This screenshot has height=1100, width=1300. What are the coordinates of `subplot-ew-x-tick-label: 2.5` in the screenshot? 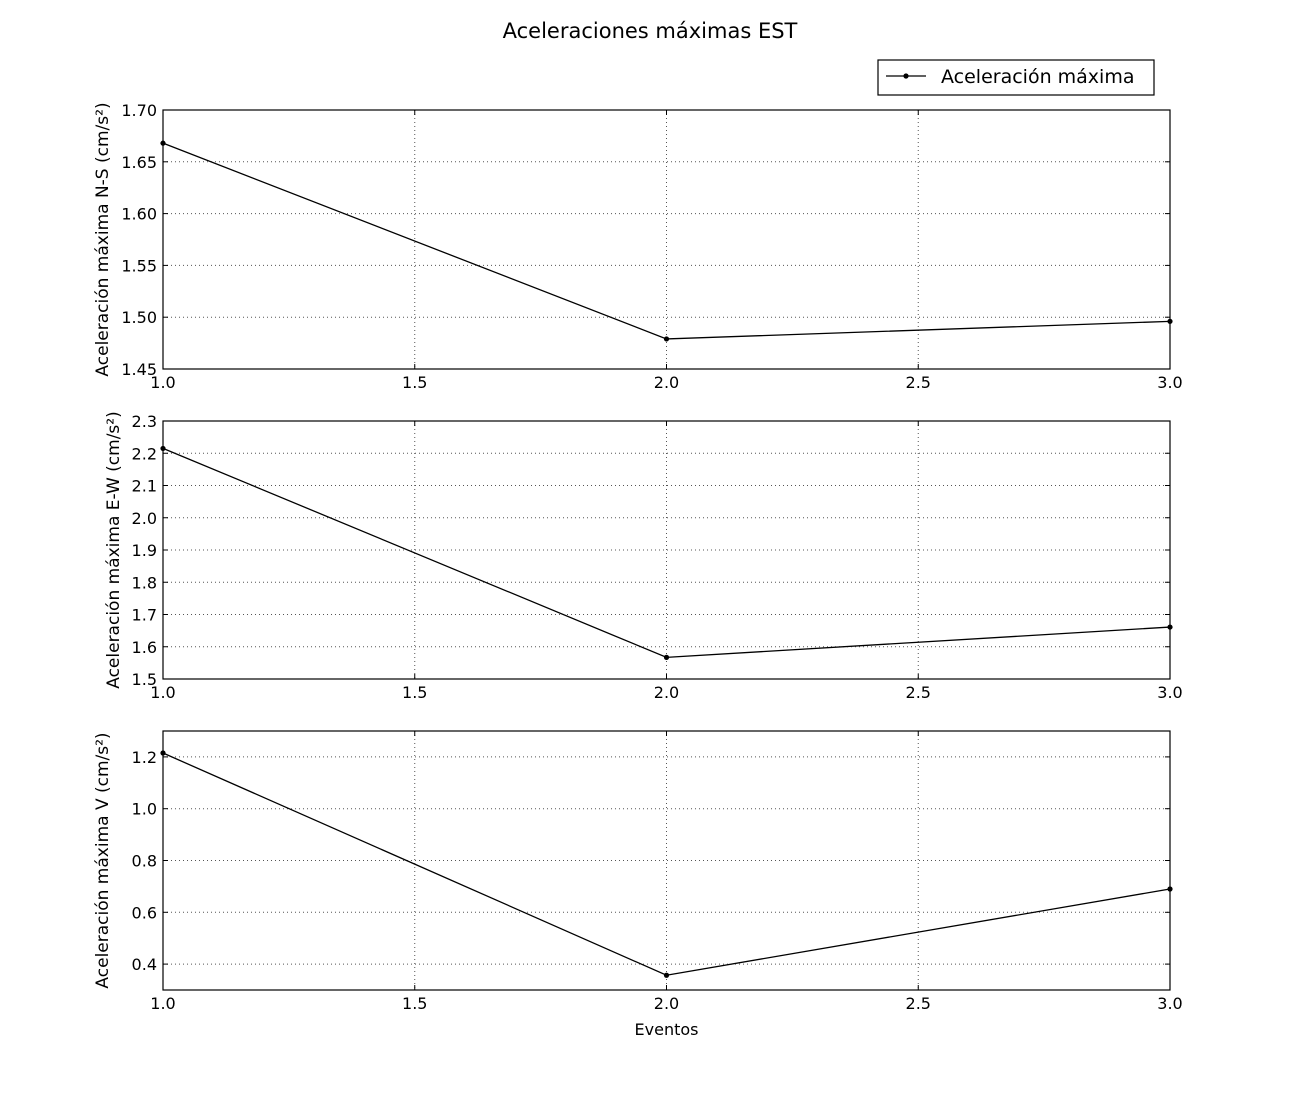 It's located at (918, 692).